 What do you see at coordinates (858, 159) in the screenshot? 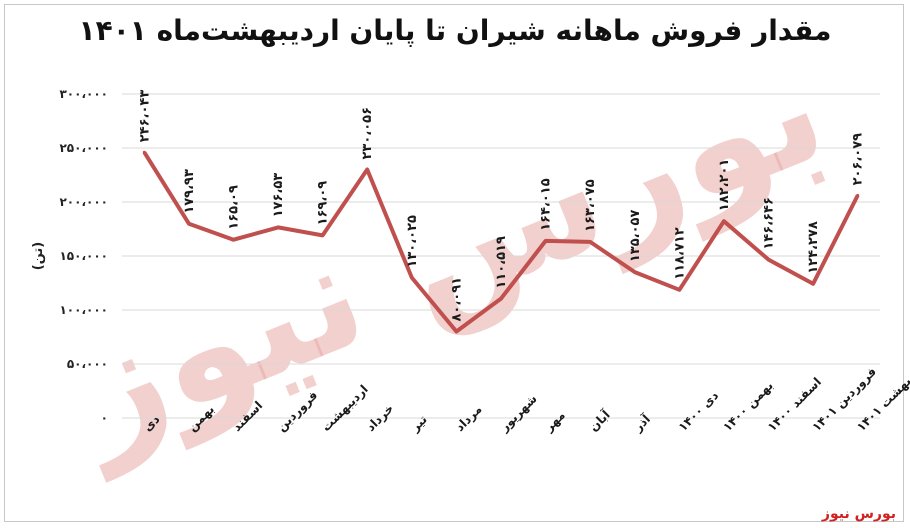
I see `data-label: ۲۰۶،۰۷۹` at bounding box center [858, 159].